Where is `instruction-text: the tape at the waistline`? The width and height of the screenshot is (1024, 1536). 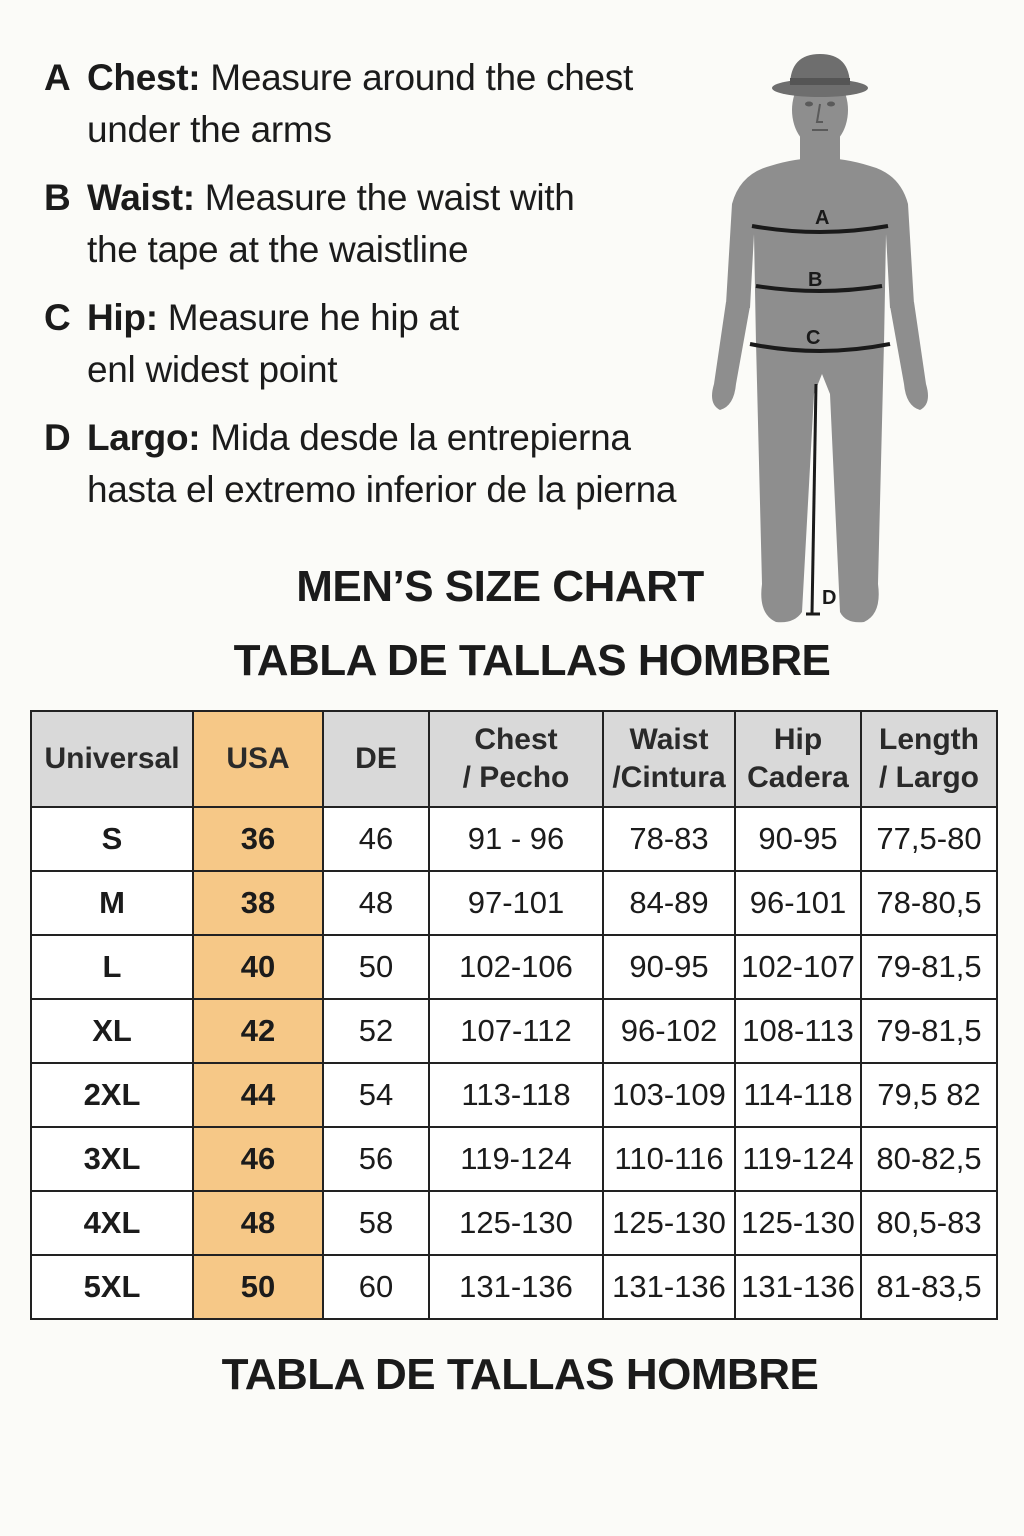 instruction-text: the tape at the waistline is located at coordinates (278, 249).